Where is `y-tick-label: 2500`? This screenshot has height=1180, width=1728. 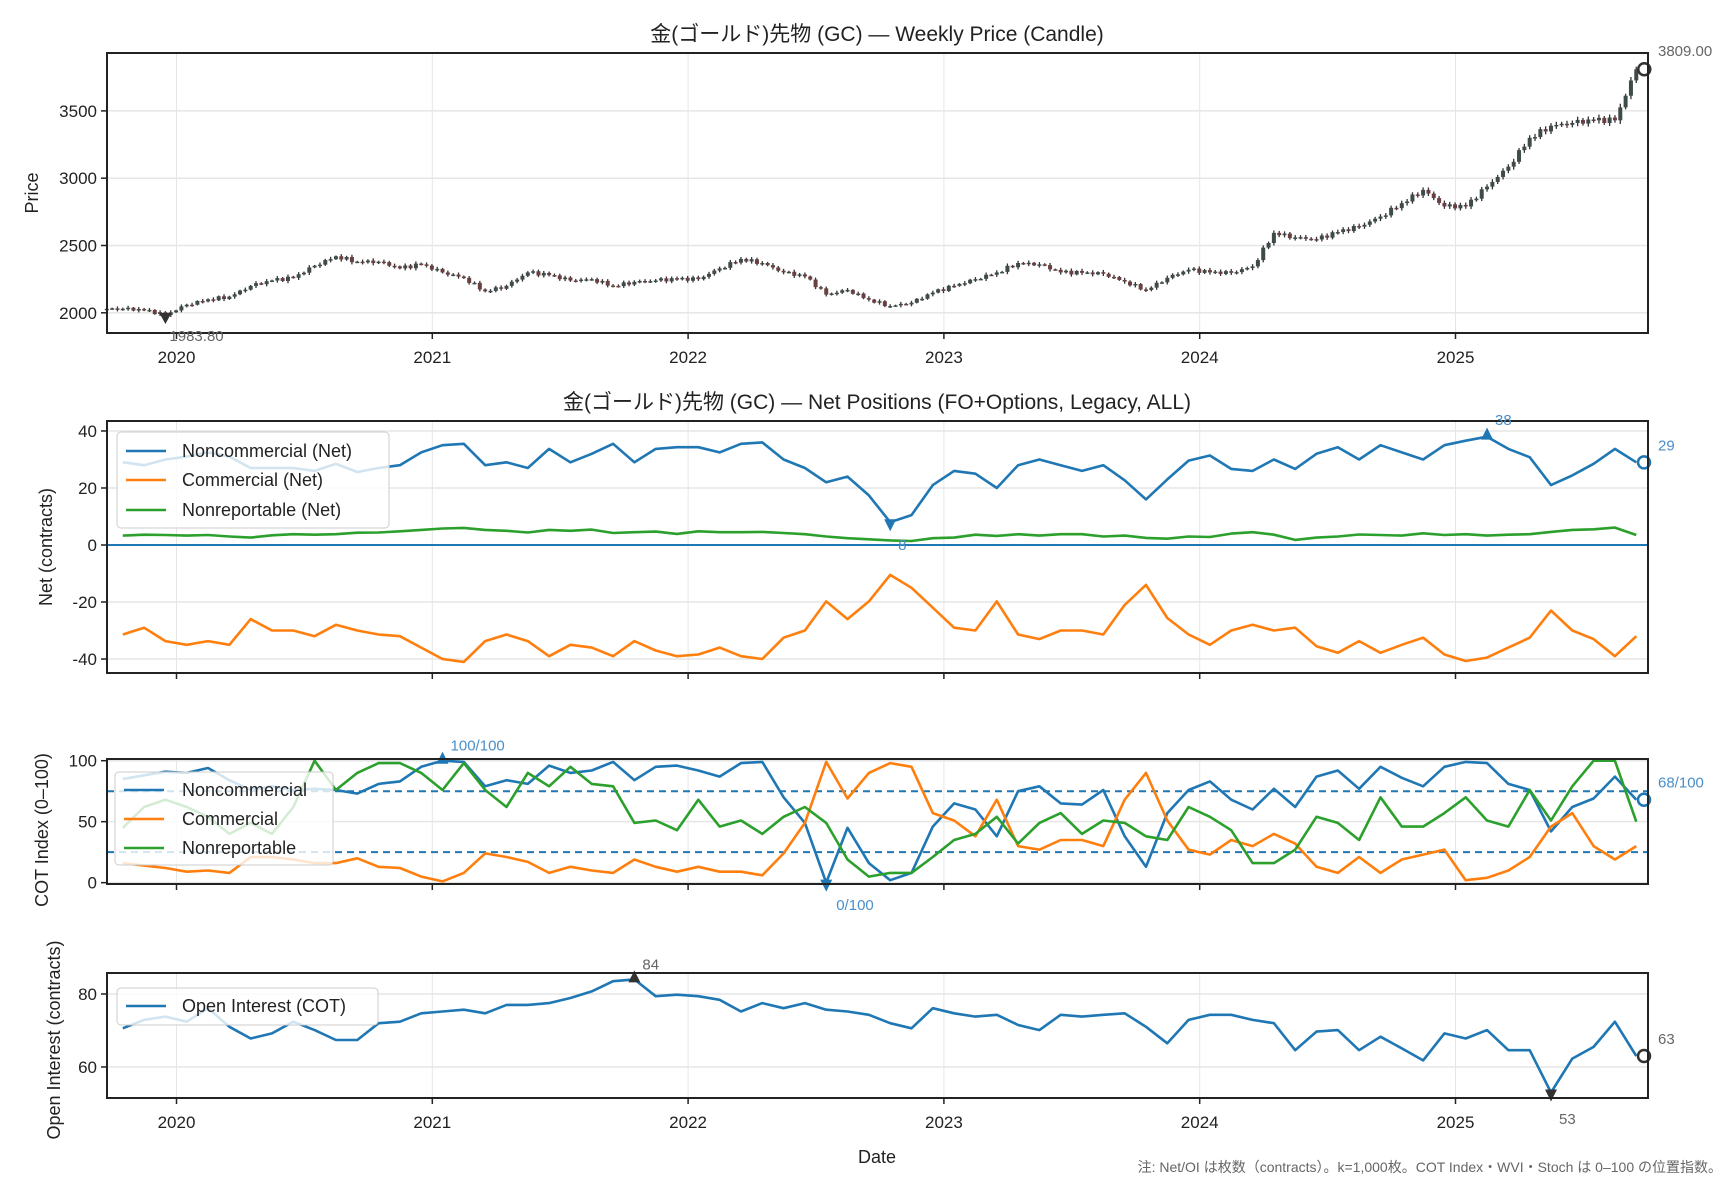 y-tick-label: 2500 is located at coordinates (78, 246).